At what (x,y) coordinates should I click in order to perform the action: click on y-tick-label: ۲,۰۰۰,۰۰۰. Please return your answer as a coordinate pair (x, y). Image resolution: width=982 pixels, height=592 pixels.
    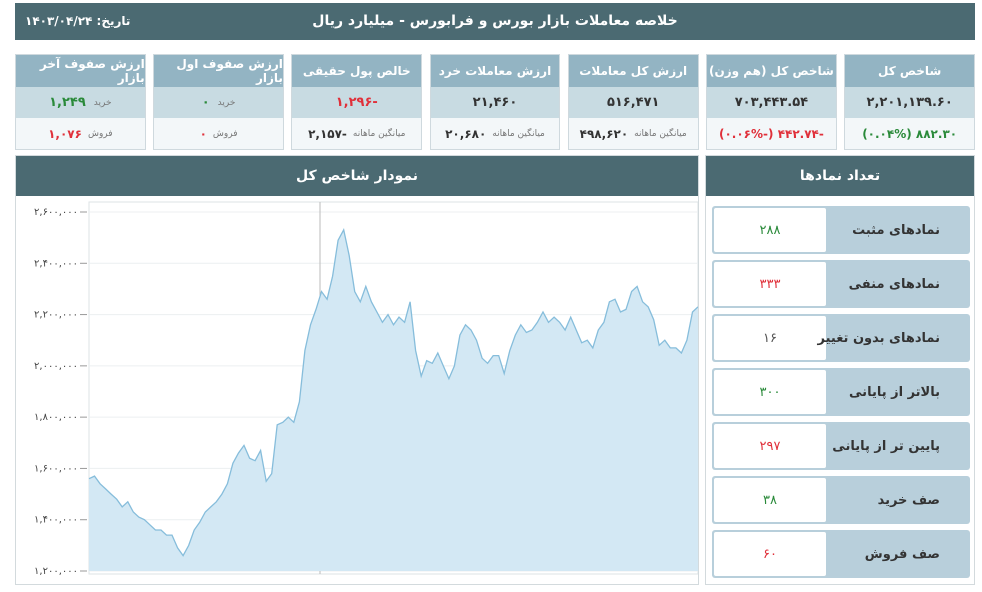
    Looking at the image, I should click on (56, 366).